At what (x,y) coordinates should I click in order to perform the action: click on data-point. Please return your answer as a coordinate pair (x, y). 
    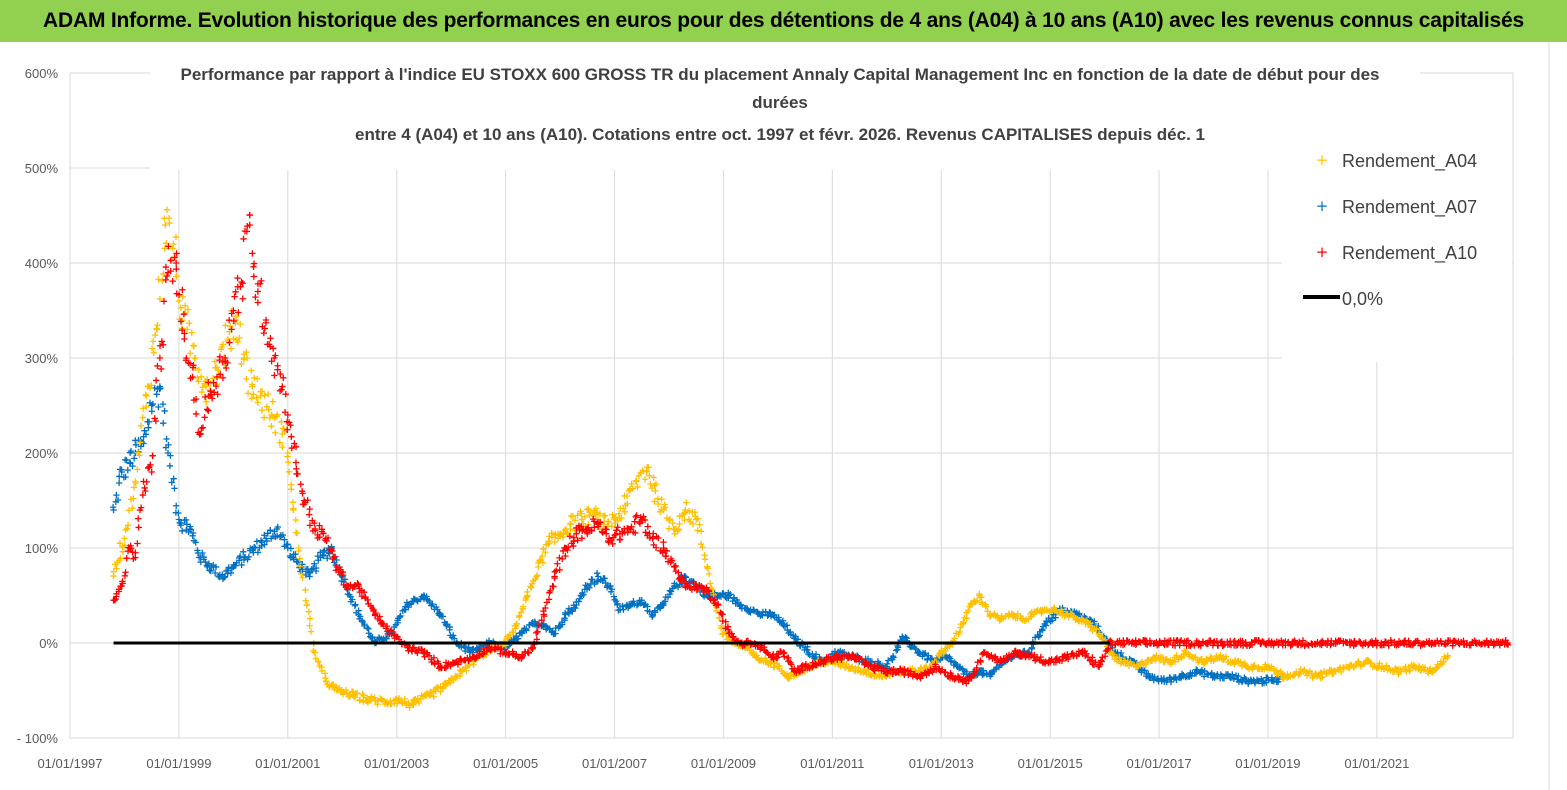
    Looking at the image, I should click on (124, 538).